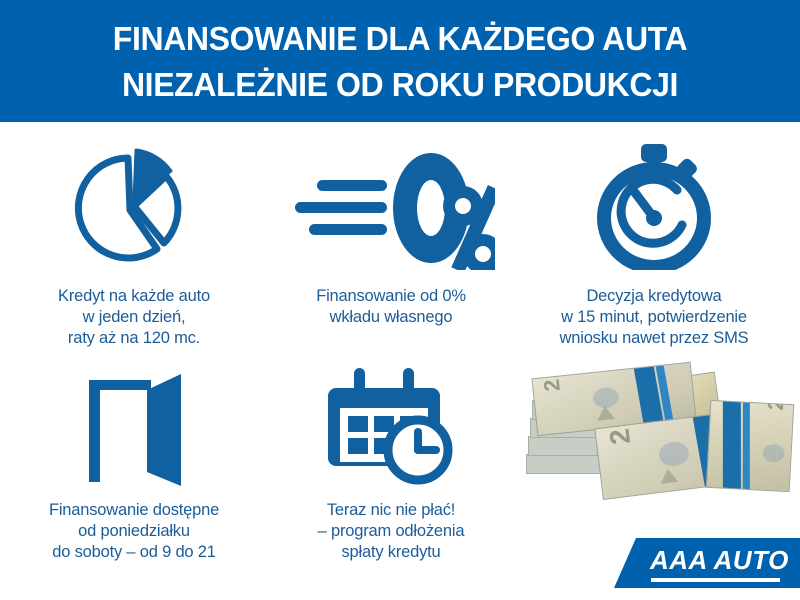  I want to click on caption-line: Teraz nic nie płać!, so click(391, 510).